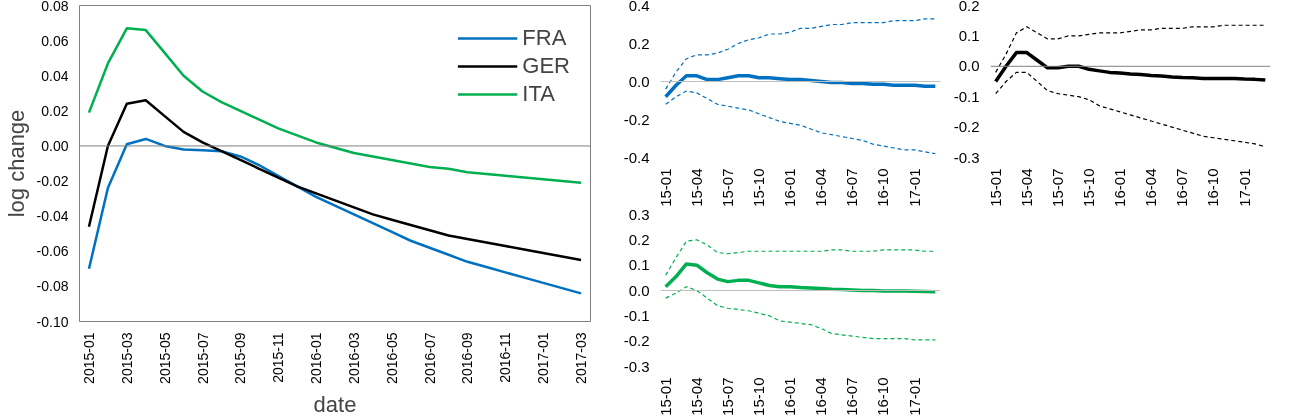  I want to click on legend-label: ITA, so click(538, 94).